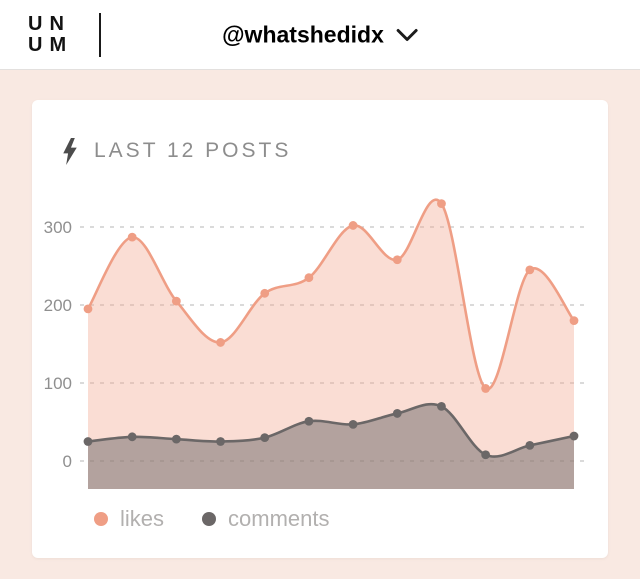 Image resolution: width=640 pixels, height=579 pixels. What do you see at coordinates (407, 34) in the screenshot?
I see `chevron-down-icon` at bounding box center [407, 34].